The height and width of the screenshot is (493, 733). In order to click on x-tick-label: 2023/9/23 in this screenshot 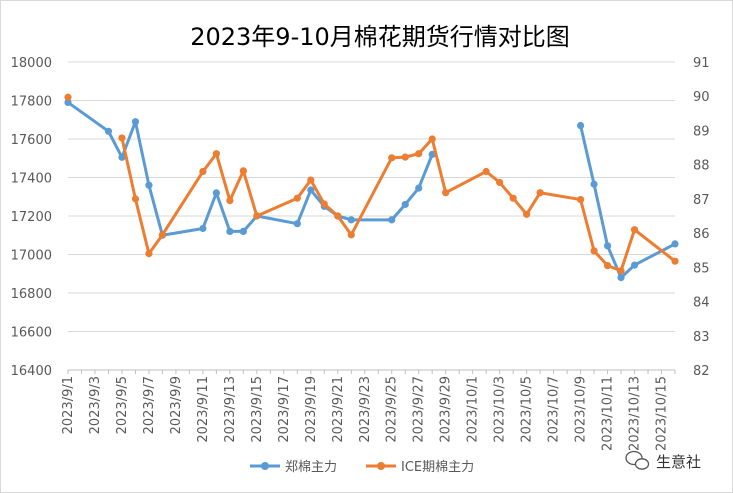, I will do `click(365, 409)`.